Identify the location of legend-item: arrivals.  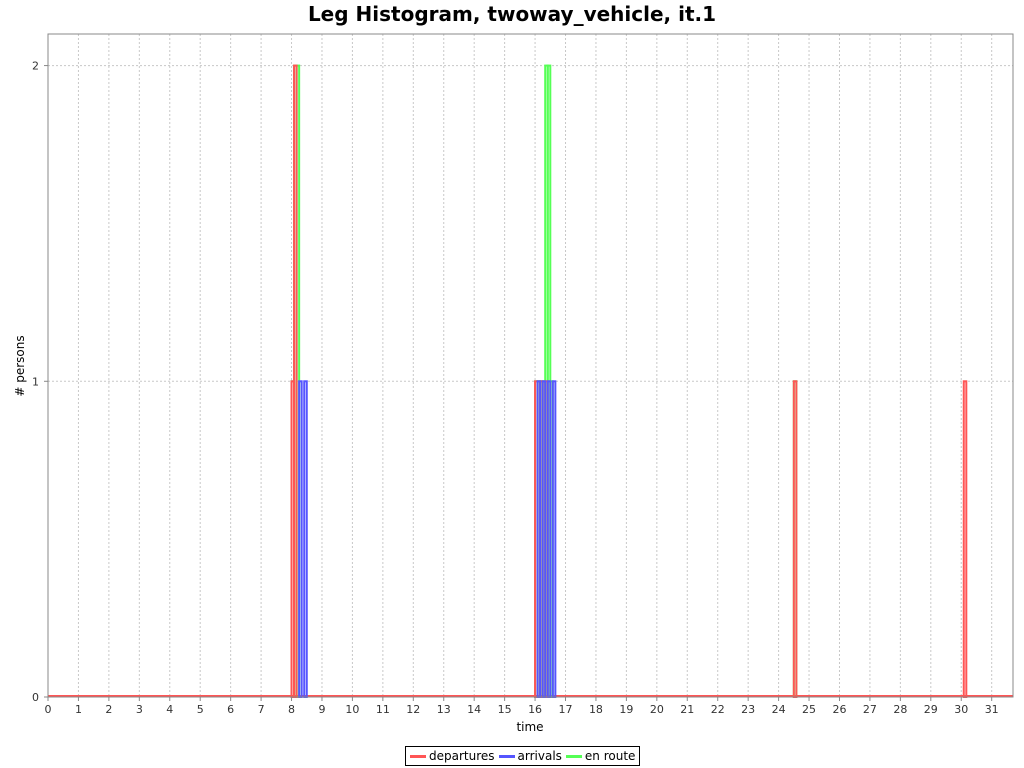
(530, 756).